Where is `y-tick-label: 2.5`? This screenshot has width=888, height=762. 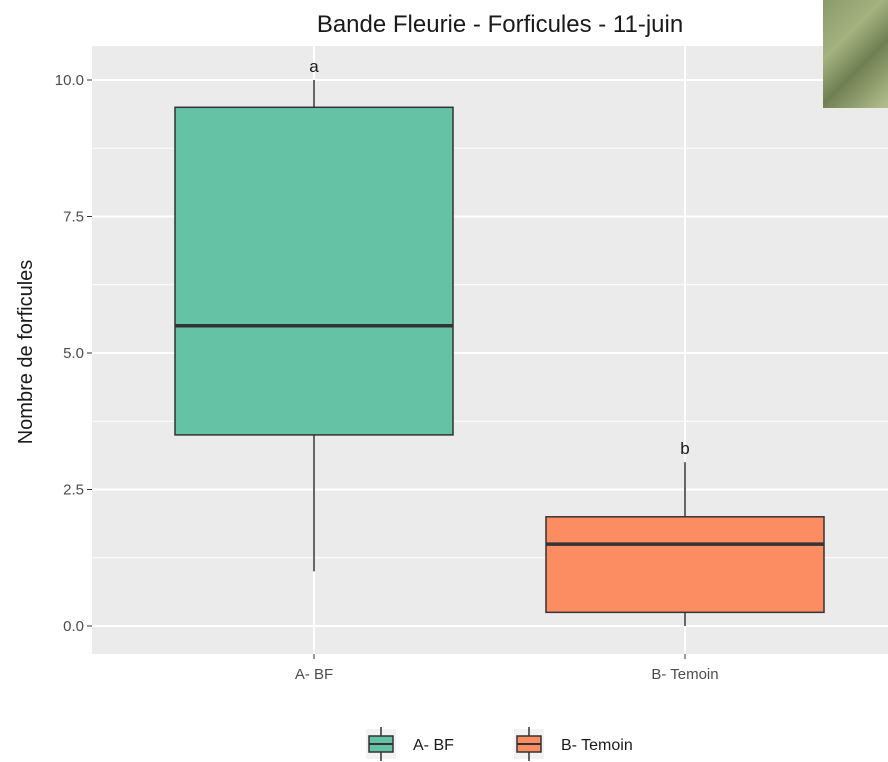
y-tick-label: 2.5 is located at coordinates (73, 490).